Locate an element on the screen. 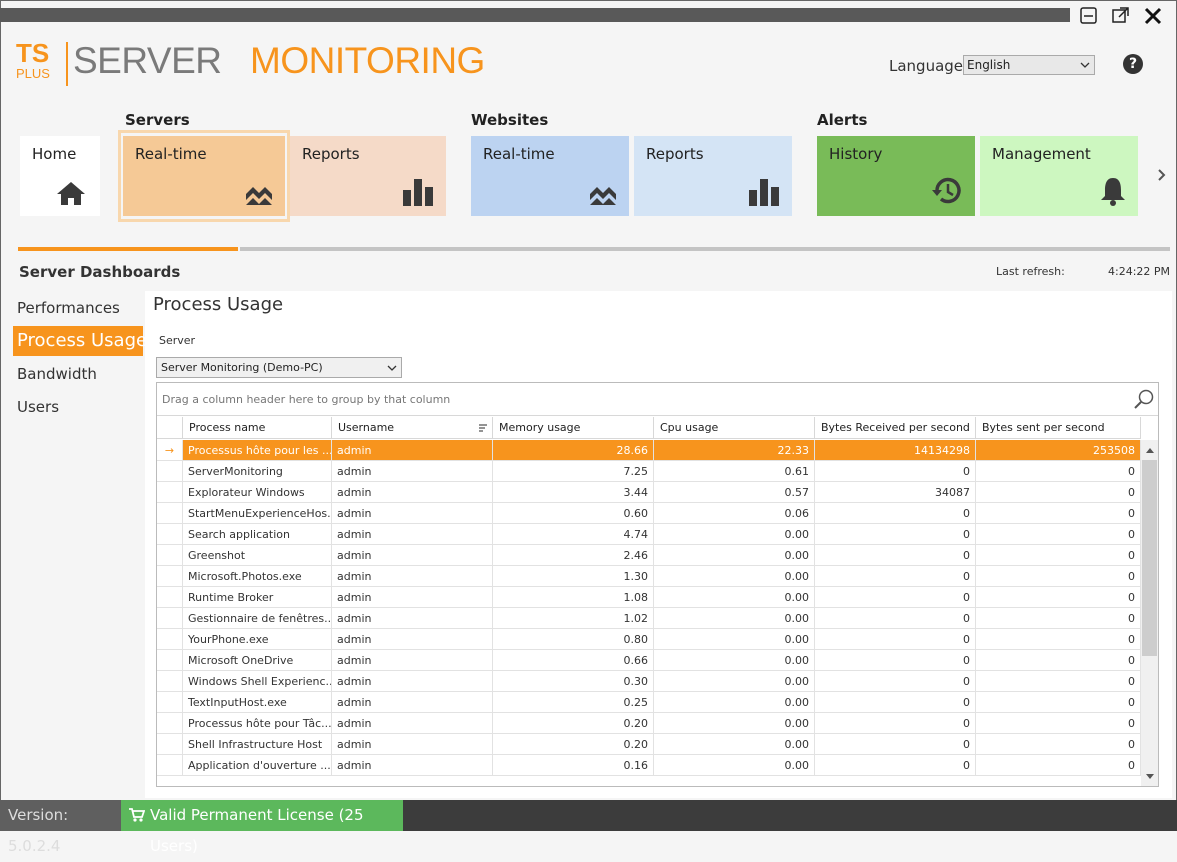 The image size is (1177, 862). popout-button is located at coordinates (1120, 15).